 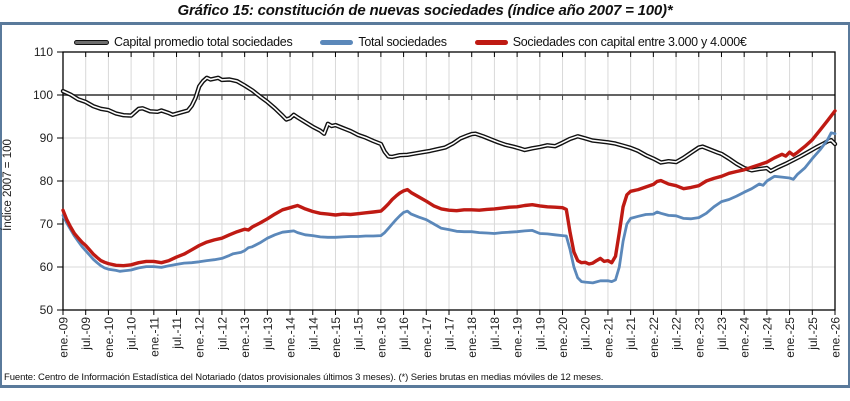 What do you see at coordinates (518, 337) in the screenshot?
I see `svg-text: ene.-19` at bounding box center [518, 337].